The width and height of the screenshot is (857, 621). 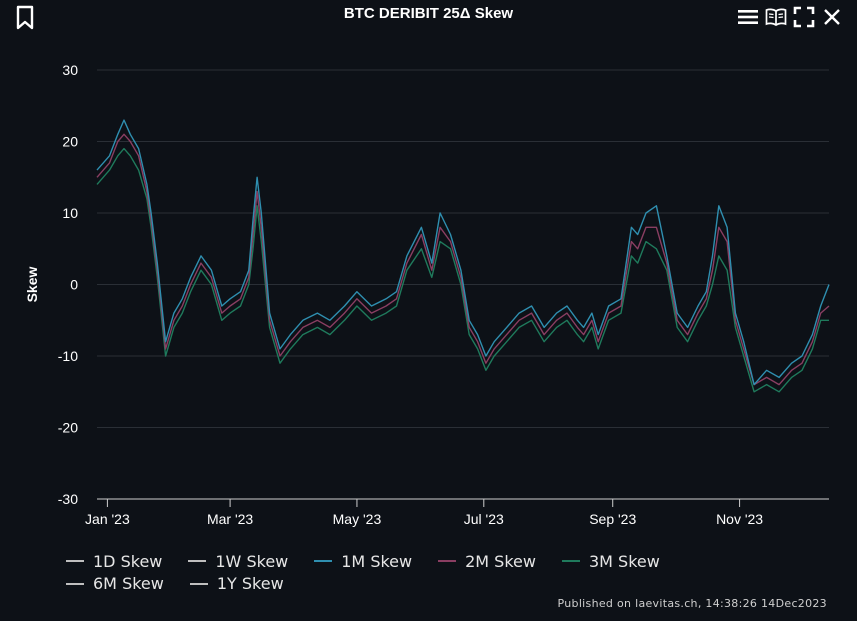 What do you see at coordinates (377, 561) in the screenshot?
I see `legend-label: 1M Skew` at bounding box center [377, 561].